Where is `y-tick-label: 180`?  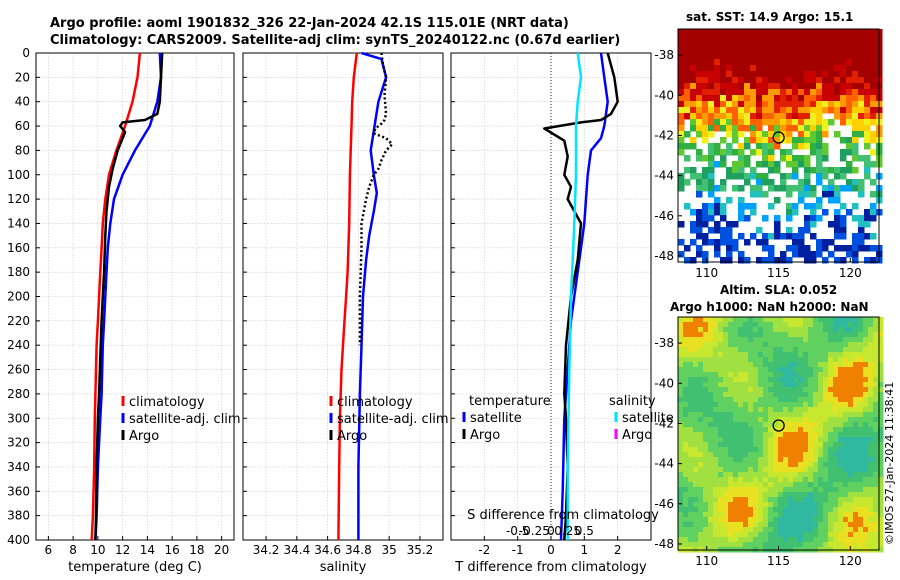 y-tick-label: 180 is located at coordinates (18, 272).